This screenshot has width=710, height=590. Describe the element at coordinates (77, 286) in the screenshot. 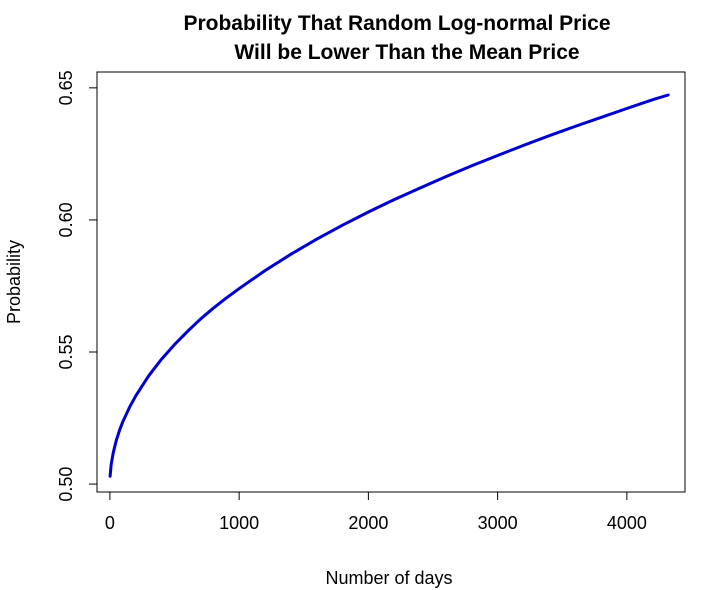

I see `y-axis: 0.50 0.55 0.60 0.65` at that location.